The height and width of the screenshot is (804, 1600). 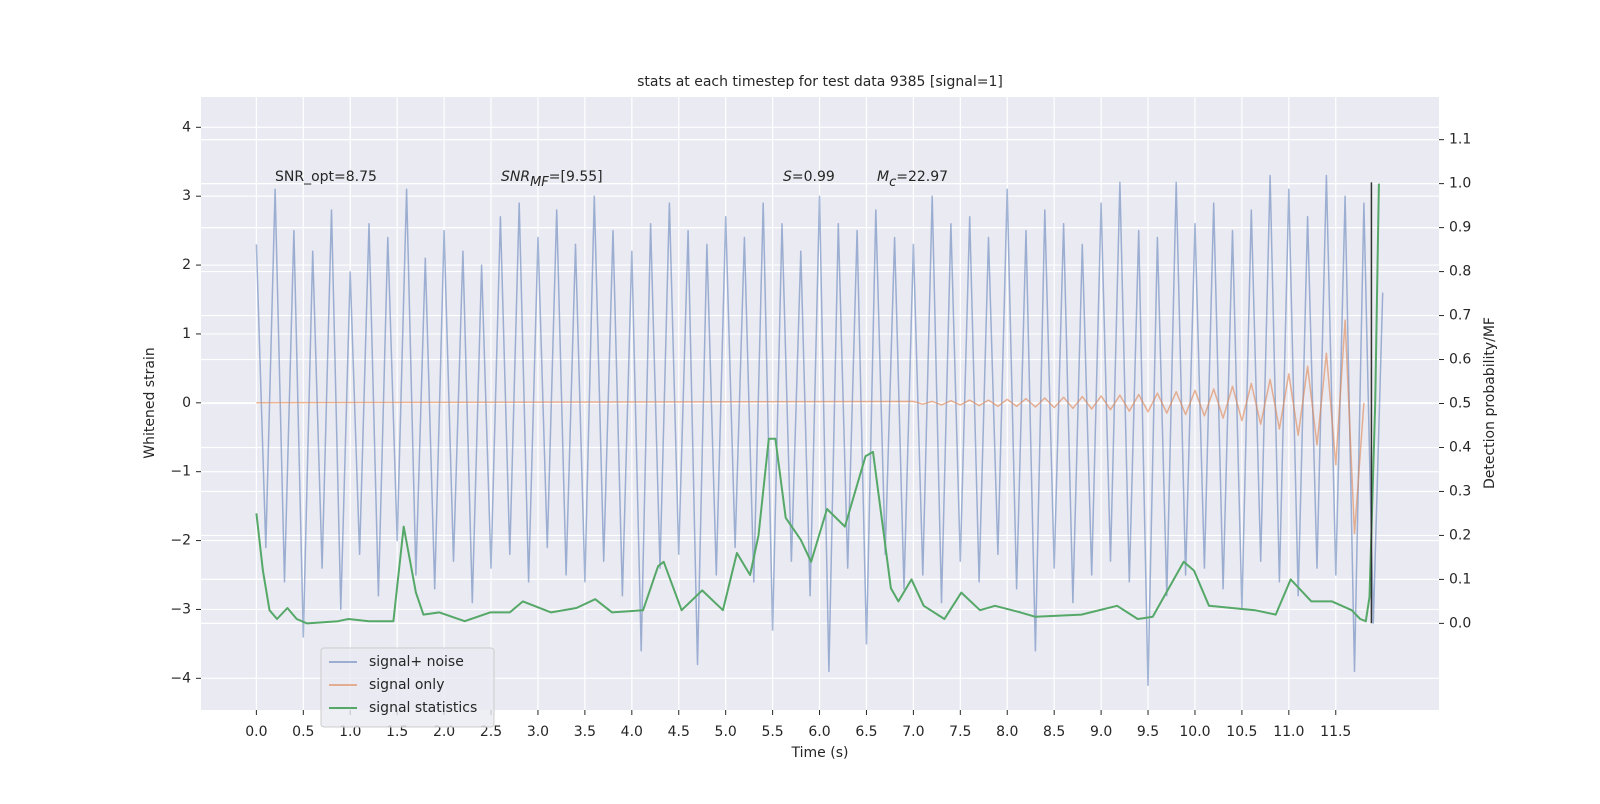 What do you see at coordinates (726, 732) in the screenshot?
I see `x-tick-label: 5.0` at bounding box center [726, 732].